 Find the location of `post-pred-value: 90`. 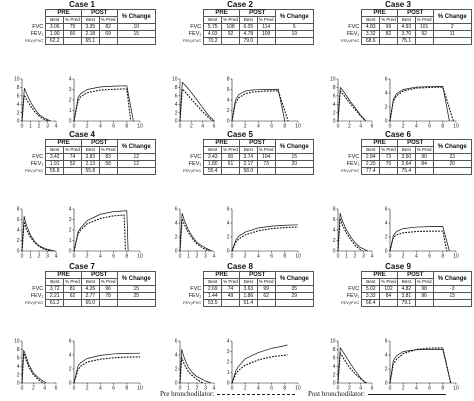

post-pred-value: 90 is located at coordinates (424, 157).